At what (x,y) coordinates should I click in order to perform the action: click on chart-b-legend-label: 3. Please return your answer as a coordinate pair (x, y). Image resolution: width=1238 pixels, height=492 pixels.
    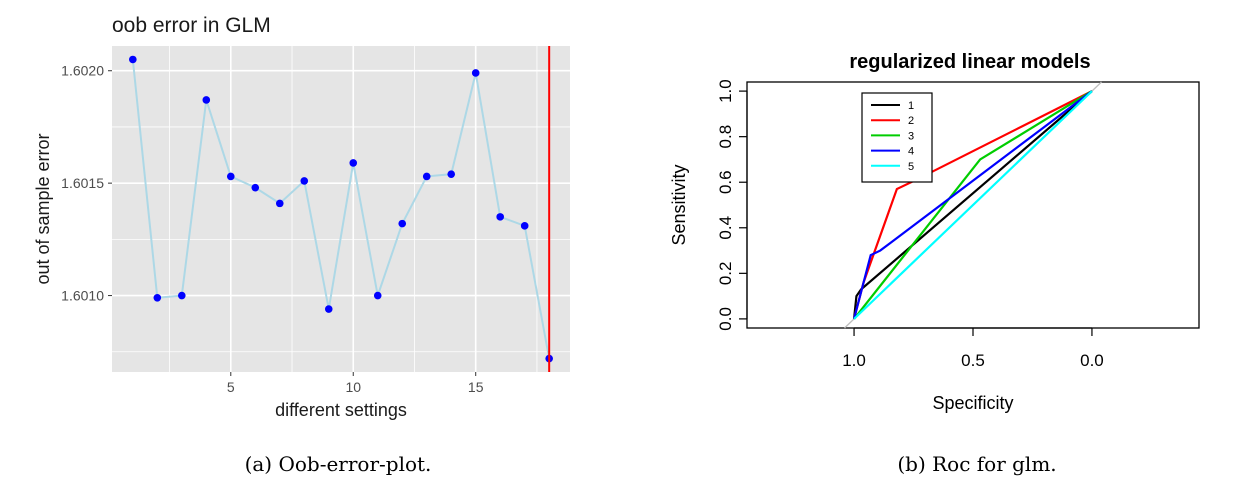
    Looking at the image, I should click on (911, 136).